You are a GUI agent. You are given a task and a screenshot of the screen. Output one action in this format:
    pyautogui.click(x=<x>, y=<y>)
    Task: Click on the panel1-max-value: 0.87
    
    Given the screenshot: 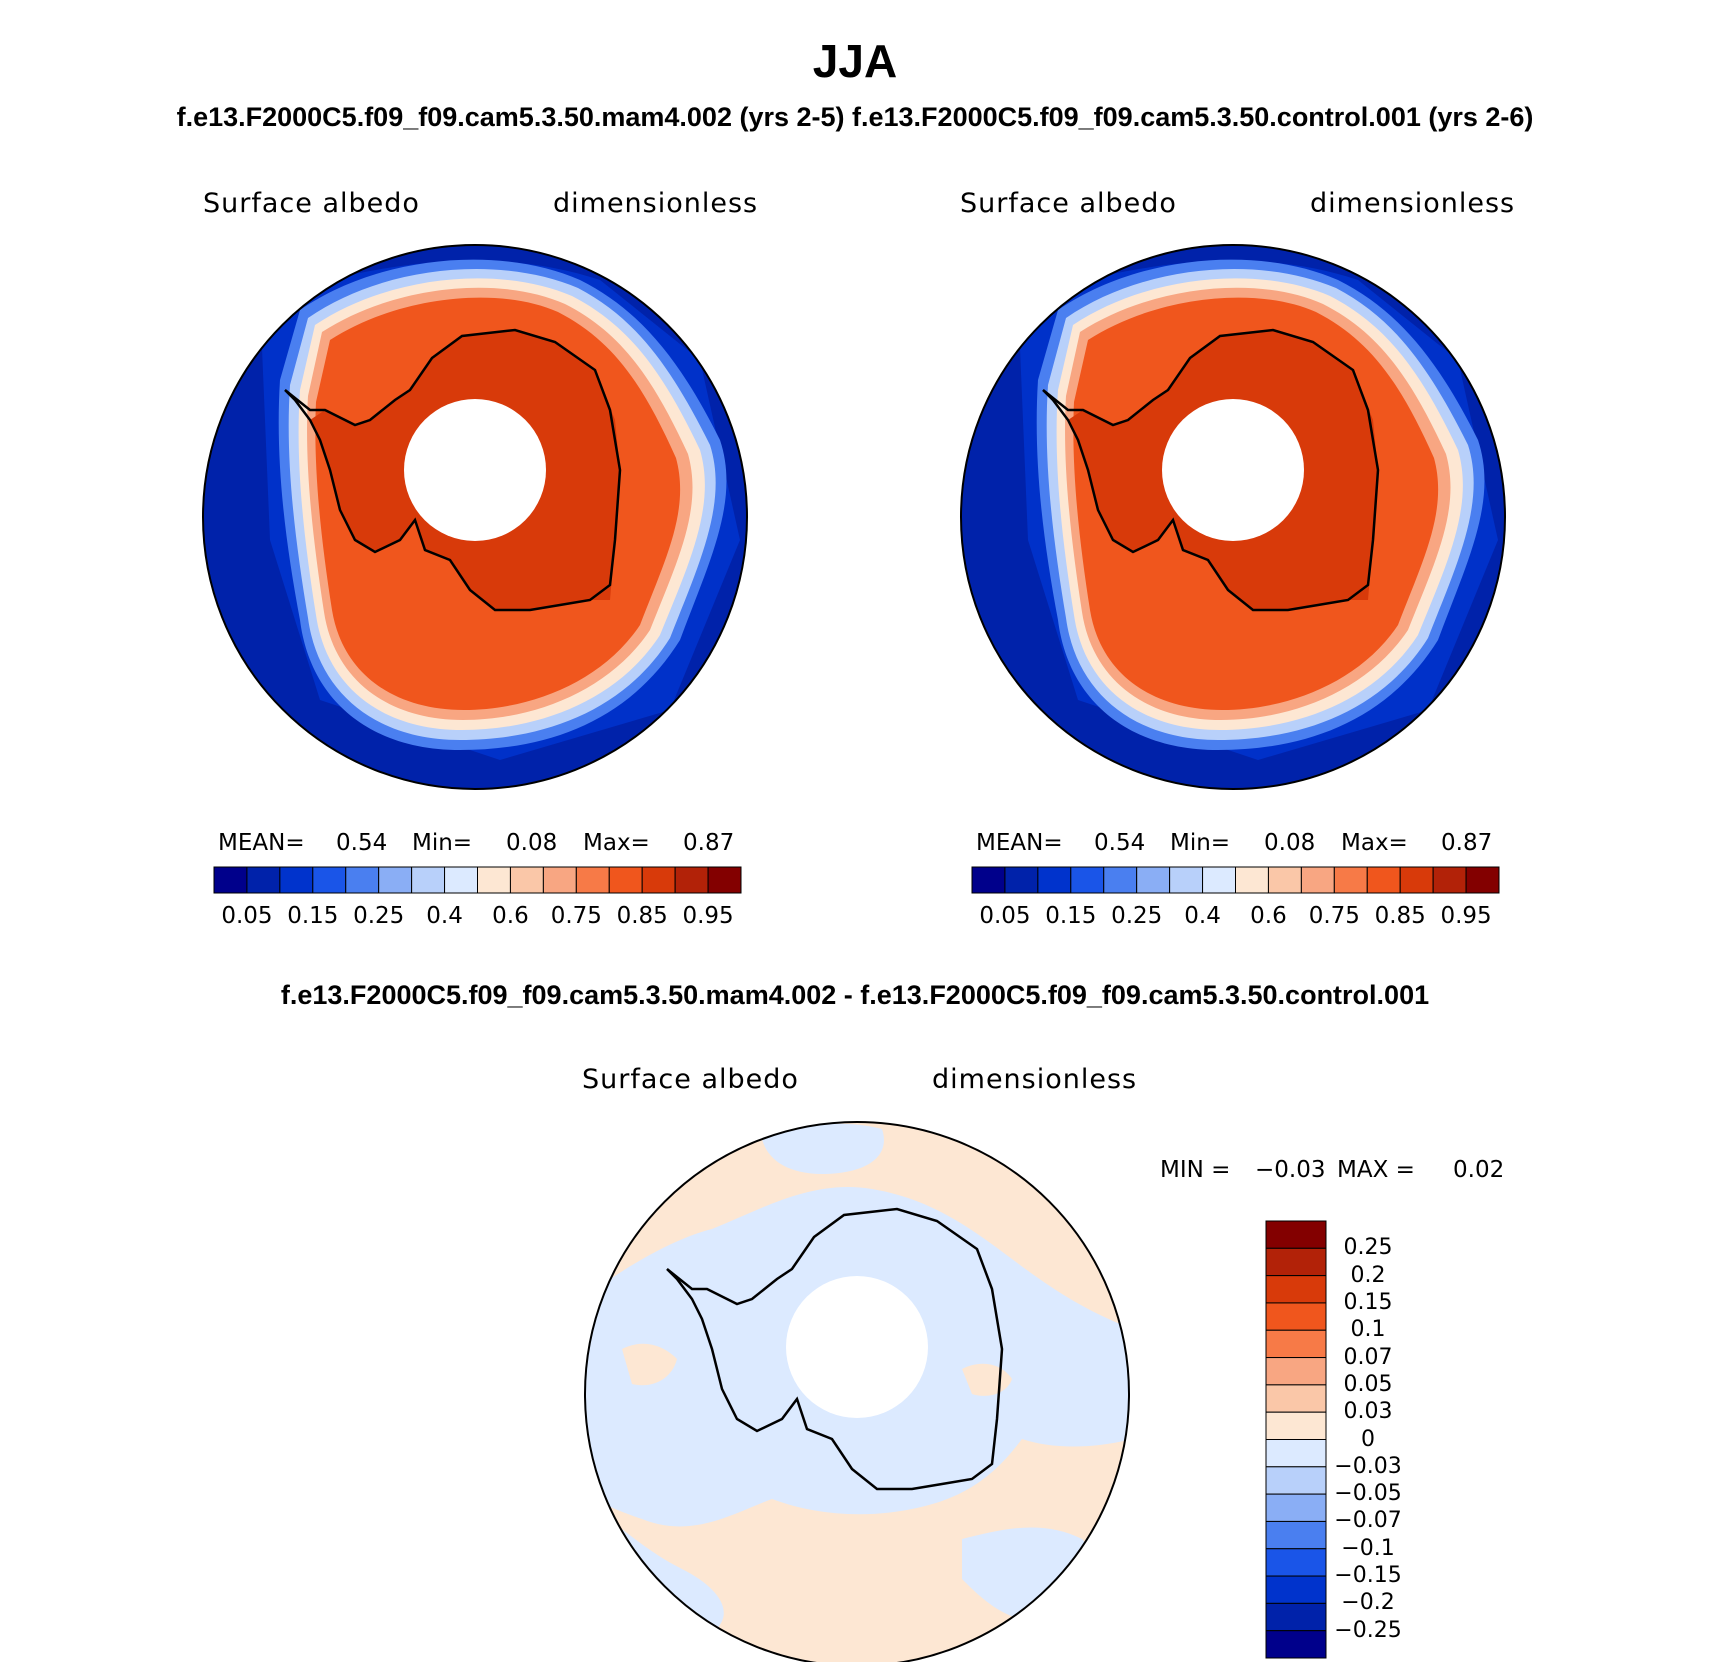 What is the action you would take?
    pyautogui.click(x=709, y=843)
    